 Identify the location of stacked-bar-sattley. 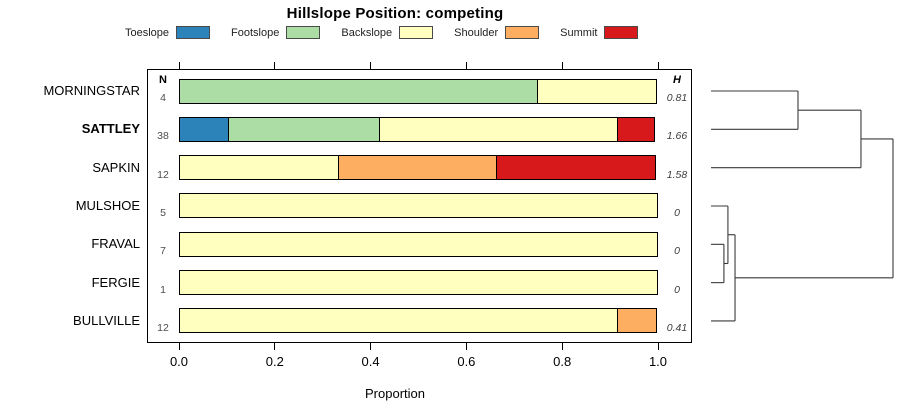
(418, 129).